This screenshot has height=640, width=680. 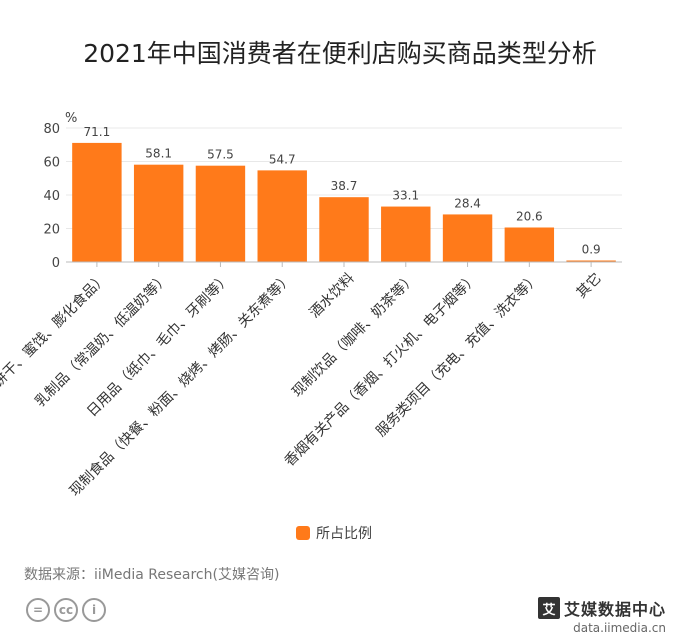 I want to click on data-label: 57.5, so click(x=220, y=155).